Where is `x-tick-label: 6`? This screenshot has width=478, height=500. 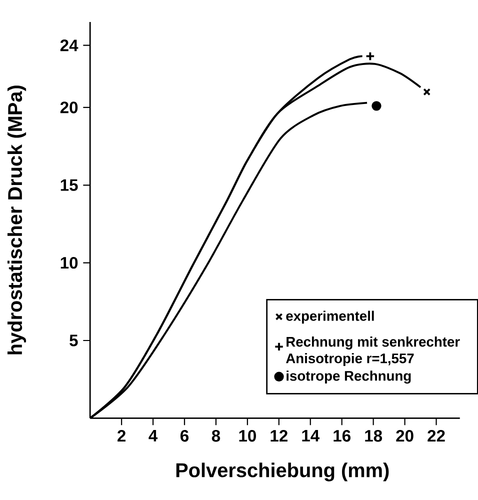
x-tick-label: 6 is located at coordinates (184, 436).